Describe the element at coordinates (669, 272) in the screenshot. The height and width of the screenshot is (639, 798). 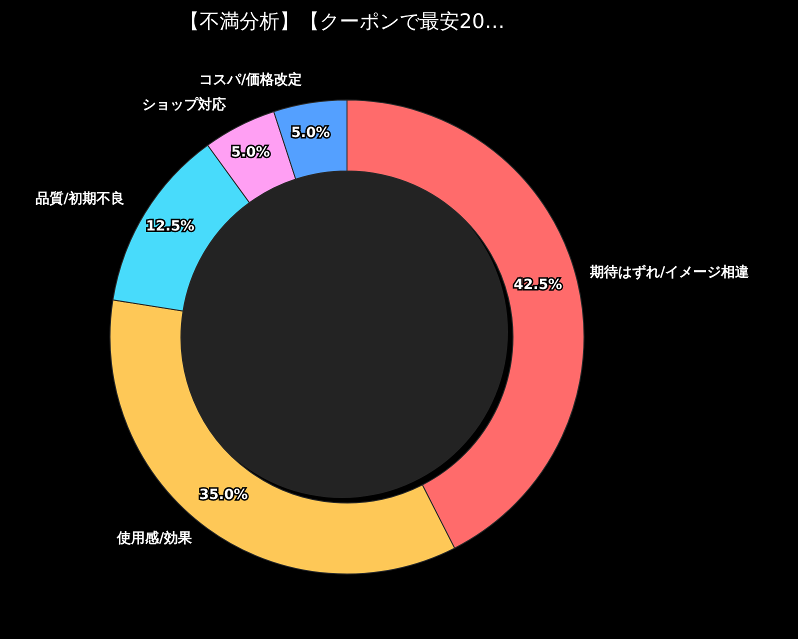
I see `slice-label: 期待はずれ/イメージ相違` at that location.